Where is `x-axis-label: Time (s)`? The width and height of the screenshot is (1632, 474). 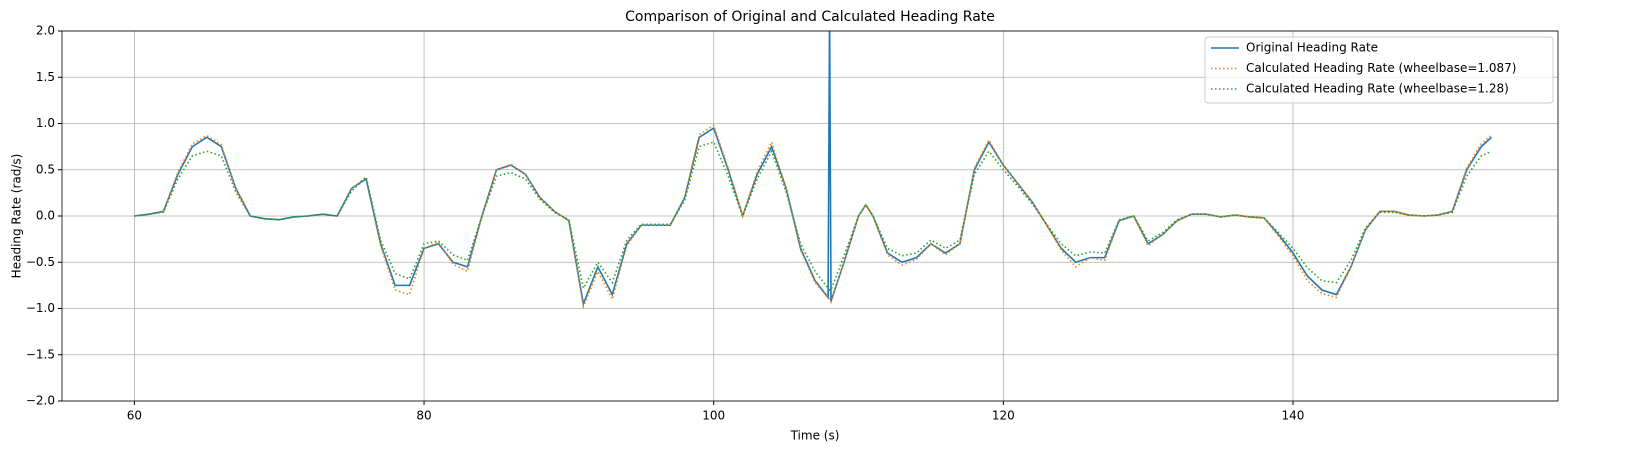 x-axis-label: Time (s) is located at coordinates (815, 436).